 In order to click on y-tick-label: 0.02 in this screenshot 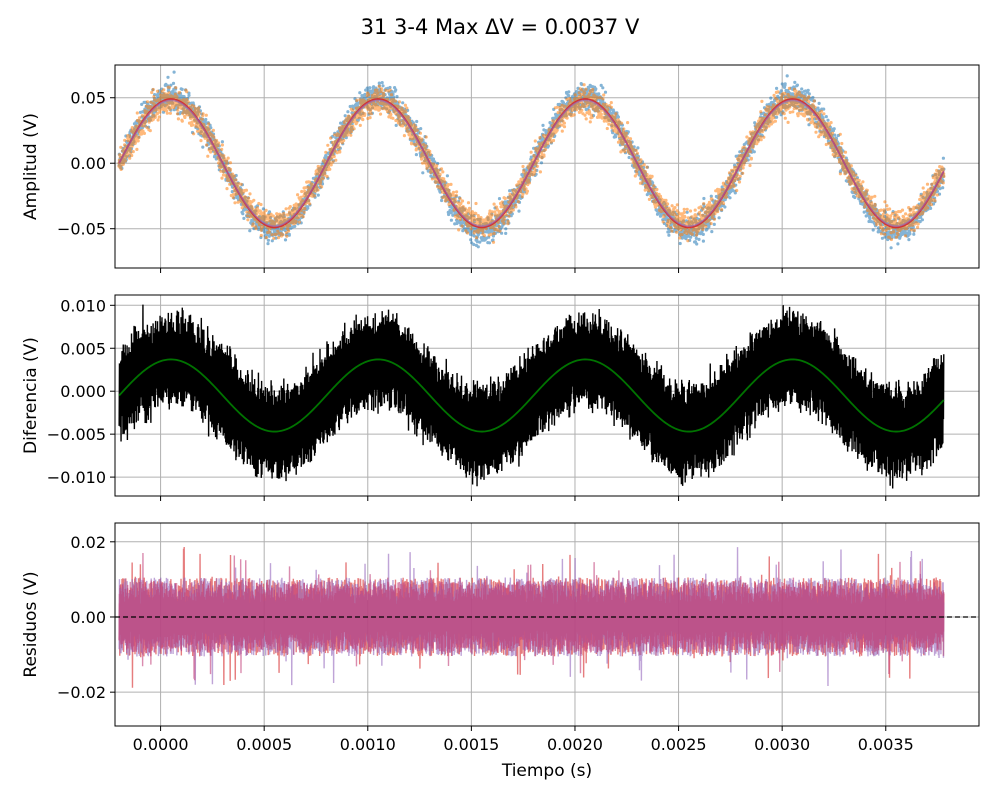, I will do `click(88, 542)`.